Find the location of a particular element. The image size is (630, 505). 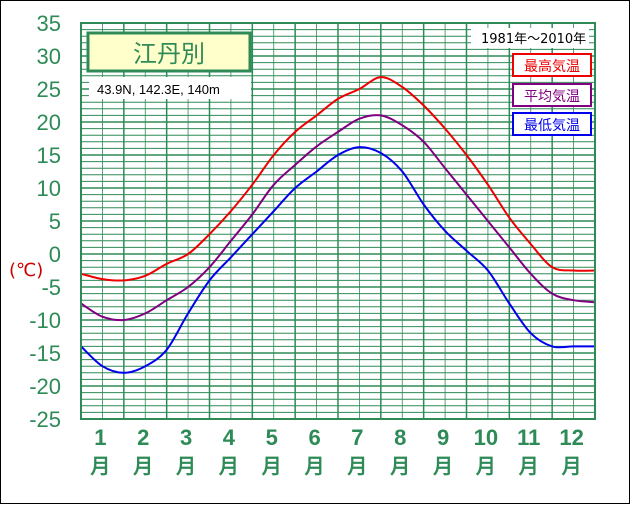

month-number: 6 is located at coordinates (314, 437).